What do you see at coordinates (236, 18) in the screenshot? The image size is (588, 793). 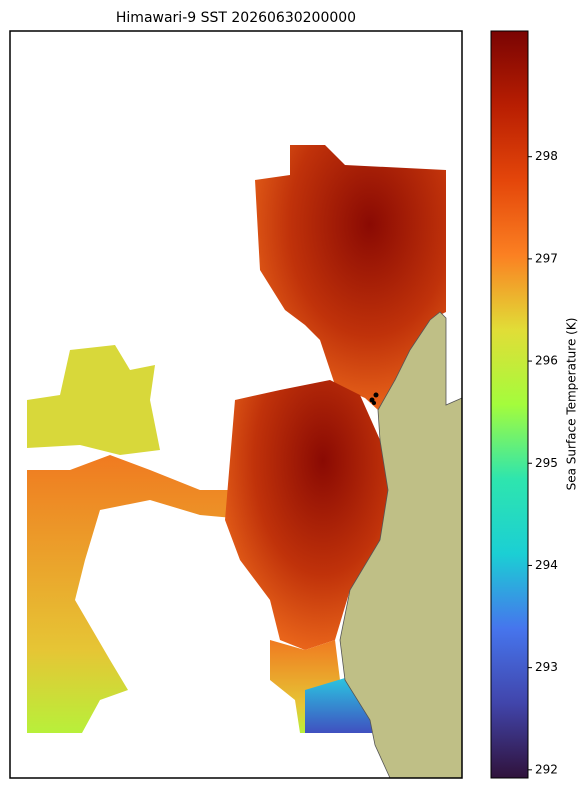 I see `map-title: Himawari-9 SST 20260630200000` at bounding box center [236, 18].